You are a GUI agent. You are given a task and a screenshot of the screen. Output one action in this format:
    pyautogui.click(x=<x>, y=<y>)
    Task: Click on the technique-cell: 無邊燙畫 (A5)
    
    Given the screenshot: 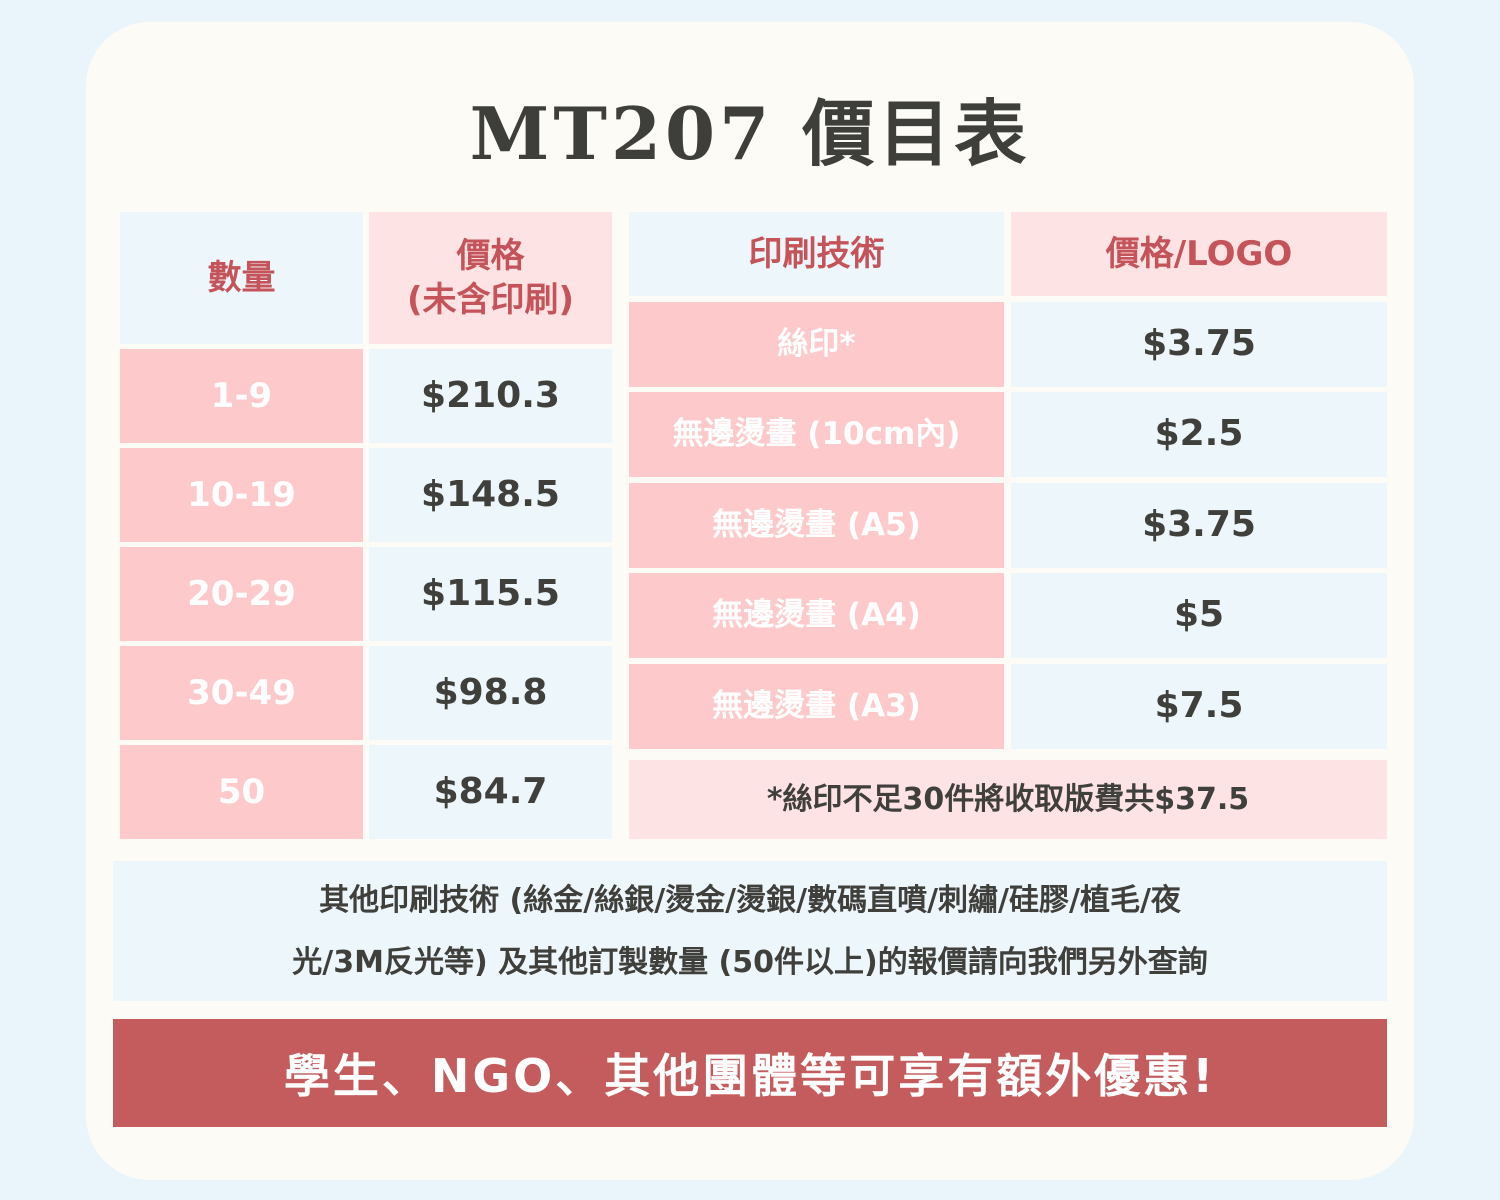 What is the action you would take?
    pyautogui.click(x=816, y=525)
    